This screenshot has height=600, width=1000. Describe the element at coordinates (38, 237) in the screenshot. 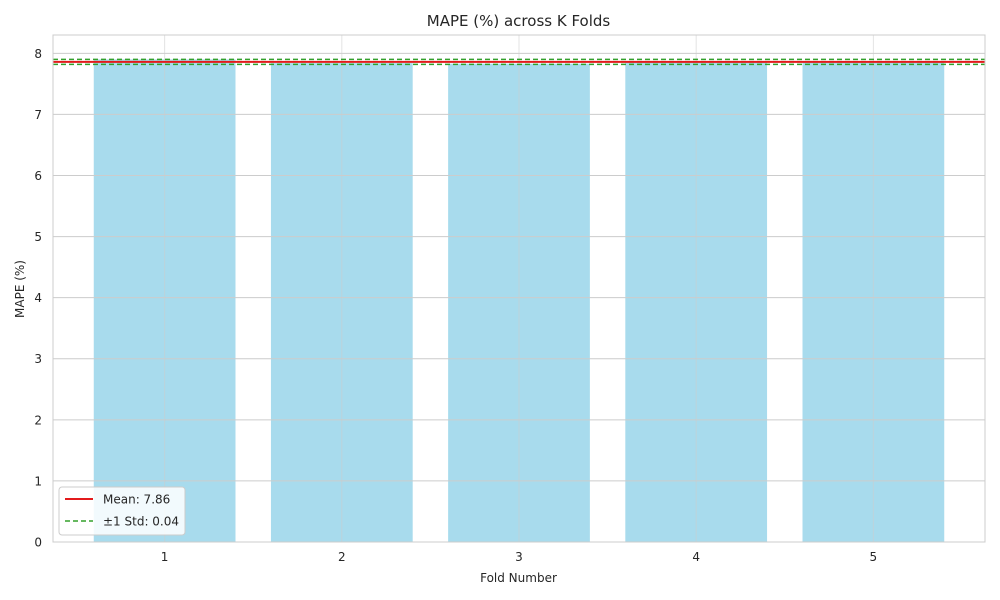

I see `y-tick-label: 5` at that location.